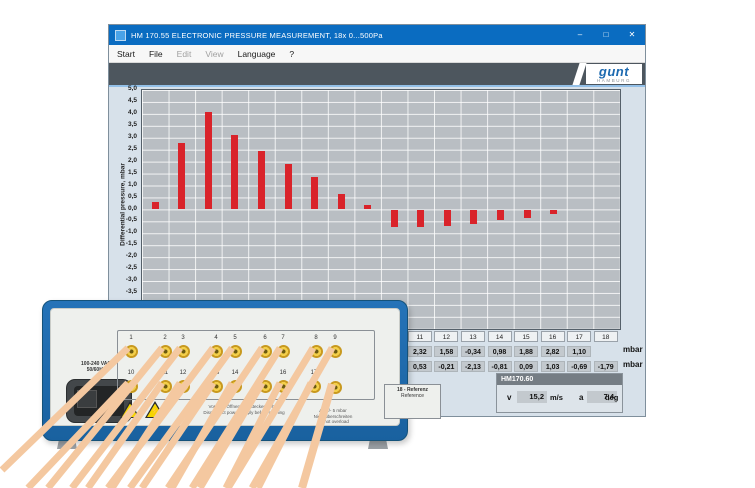 The image size is (755, 488). Describe the element at coordinates (532, 397) in the screenshot. I see `velocity-value: 15,2` at that location.